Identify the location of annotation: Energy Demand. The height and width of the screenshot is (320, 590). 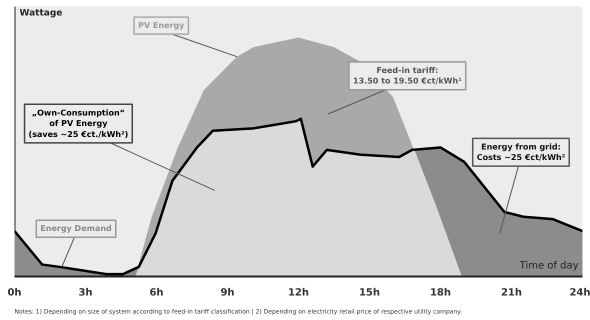
(76, 229).